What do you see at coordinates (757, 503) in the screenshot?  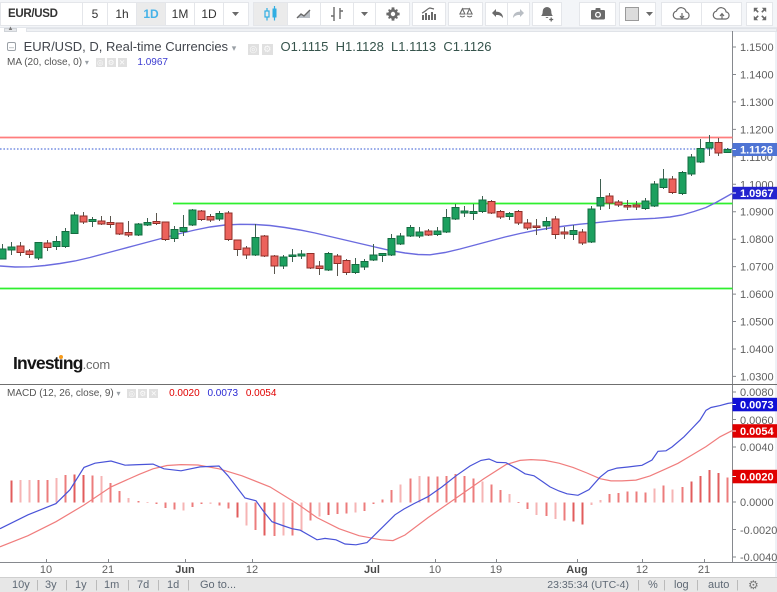 I see `svg-text: 0.0000` at bounding box center [757, 503].